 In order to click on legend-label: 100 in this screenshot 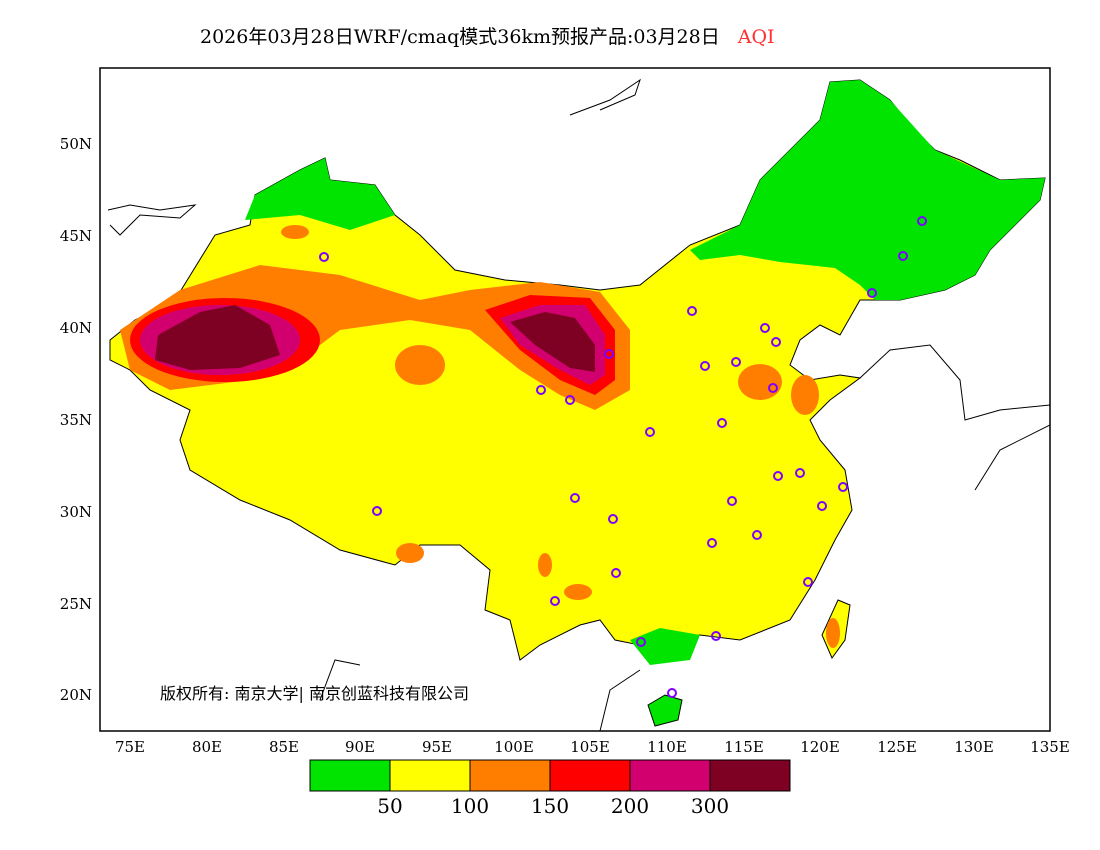, I will do `click(470, 806)`.